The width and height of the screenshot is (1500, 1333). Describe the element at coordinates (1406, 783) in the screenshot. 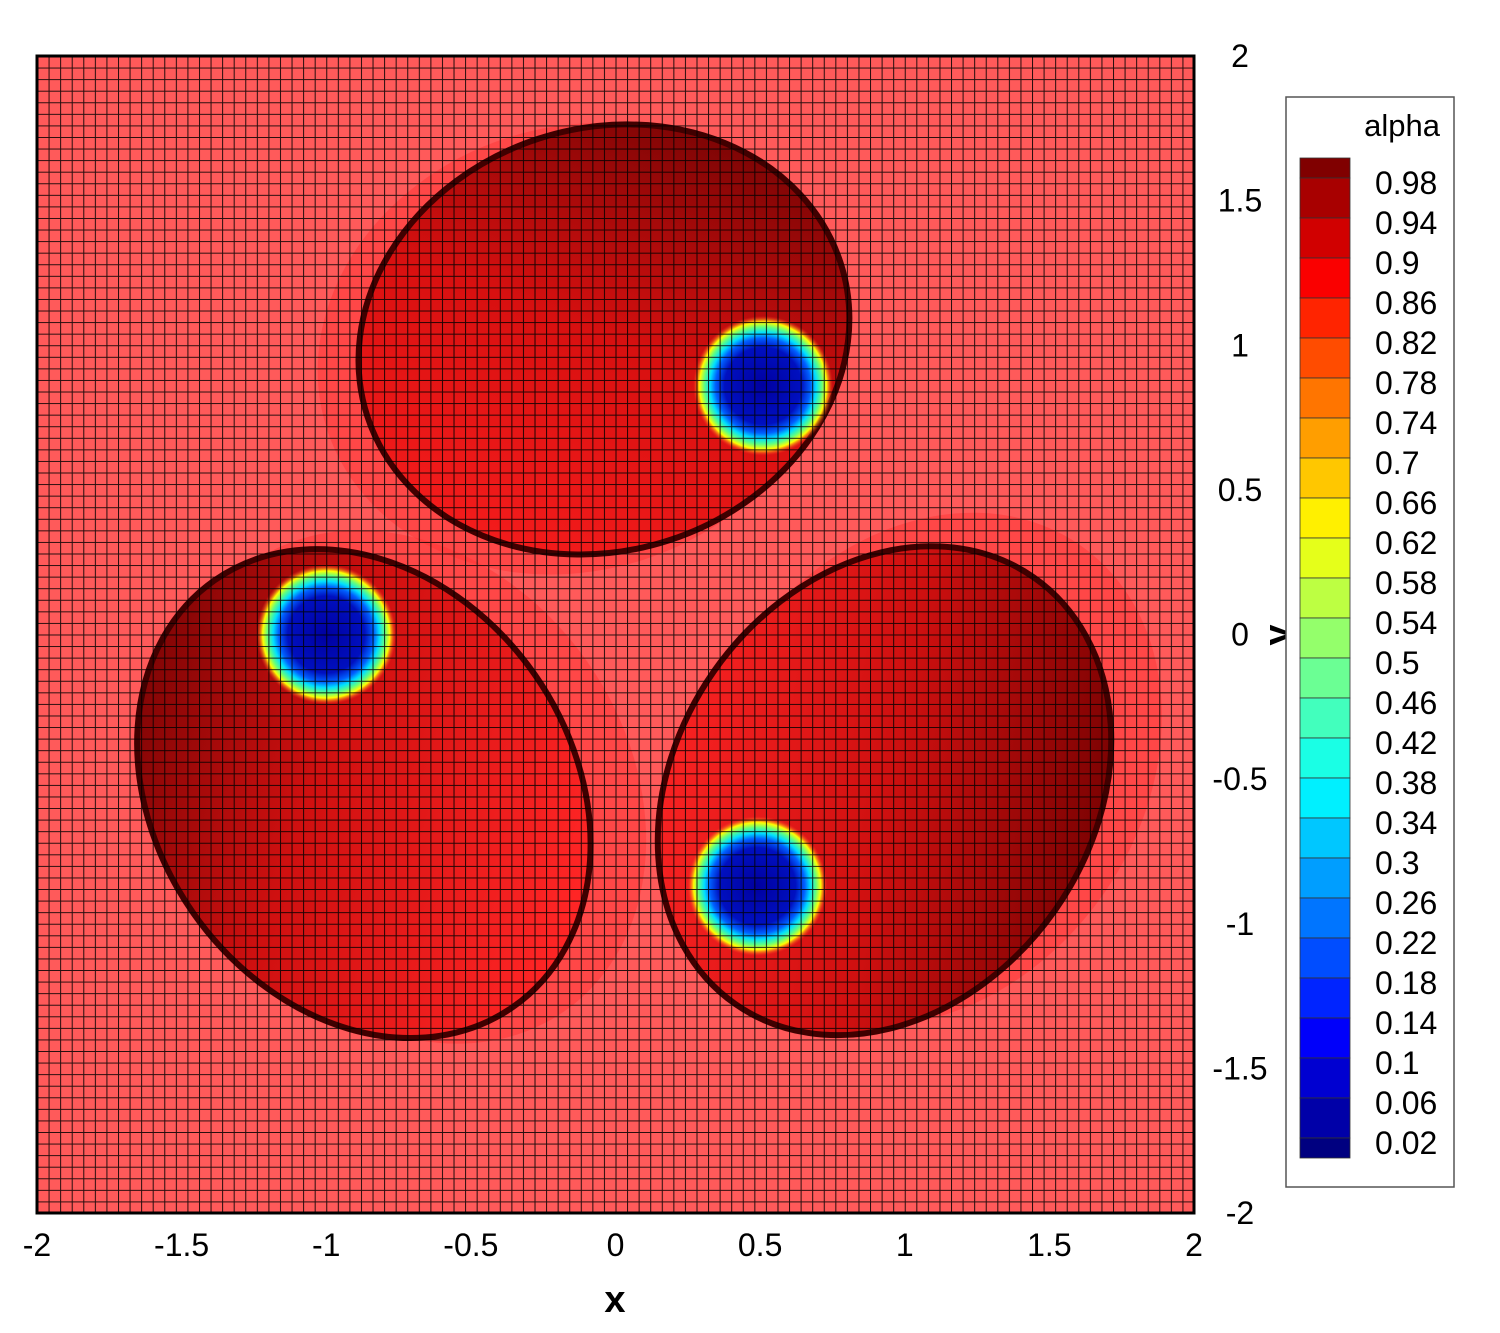

I see `legend-level-label: 0.38` at that location.